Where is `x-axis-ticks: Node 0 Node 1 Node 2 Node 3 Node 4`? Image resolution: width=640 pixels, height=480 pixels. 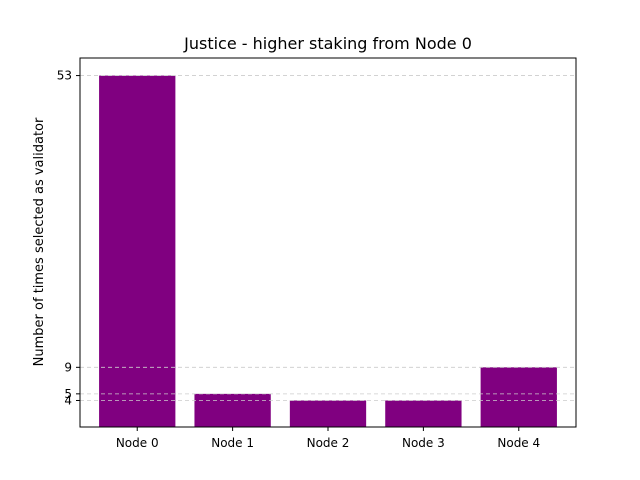 x-axis-ticks: Node 0 Node 1 Node 2 Node 3 Node 4 is located at coordinates (328, 438).